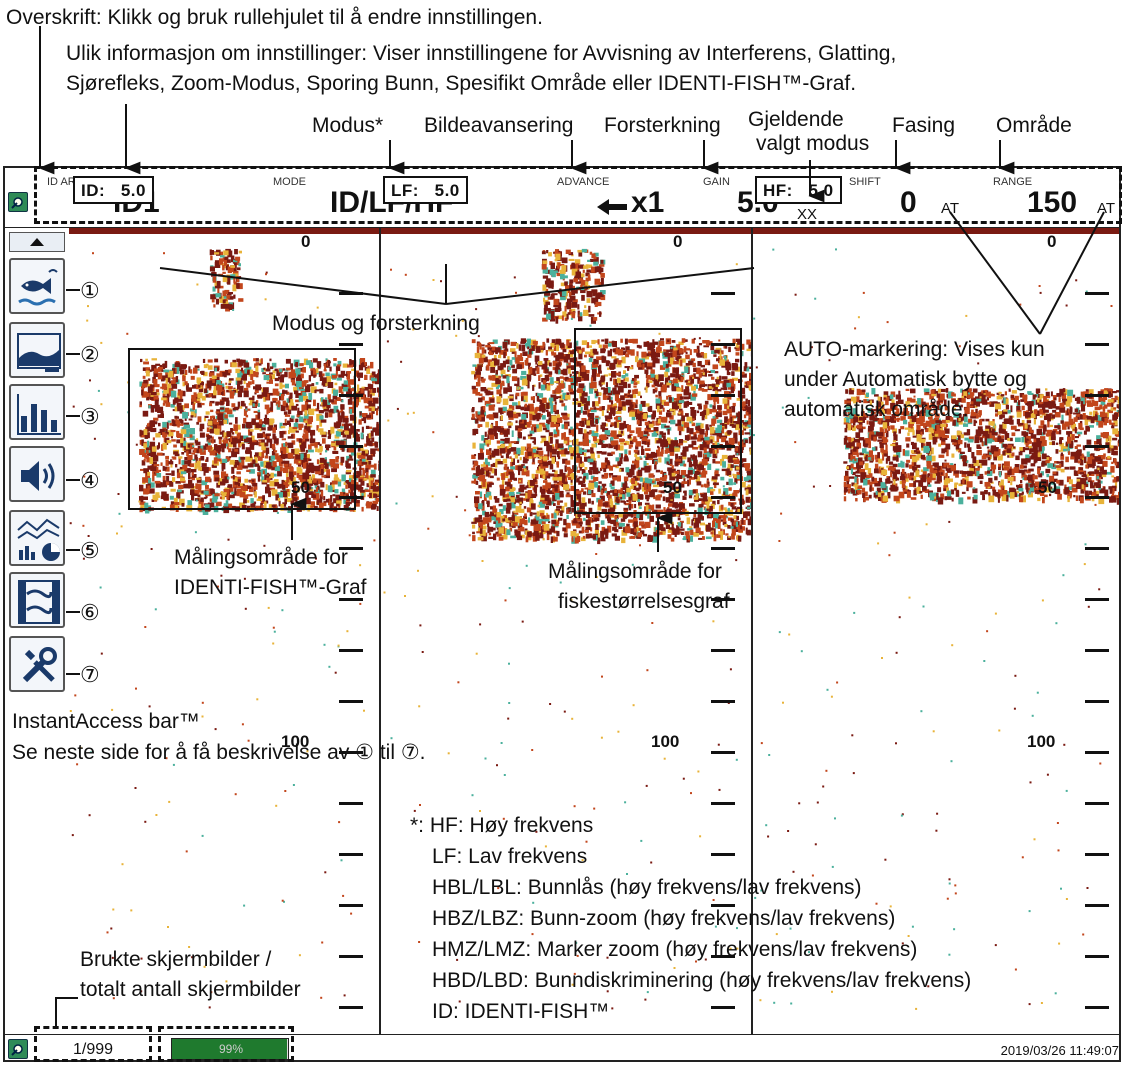  What do you see at coordinates (380, 631) in the screenshot?
I see `panel-divider` at bounding box center [380, 631].